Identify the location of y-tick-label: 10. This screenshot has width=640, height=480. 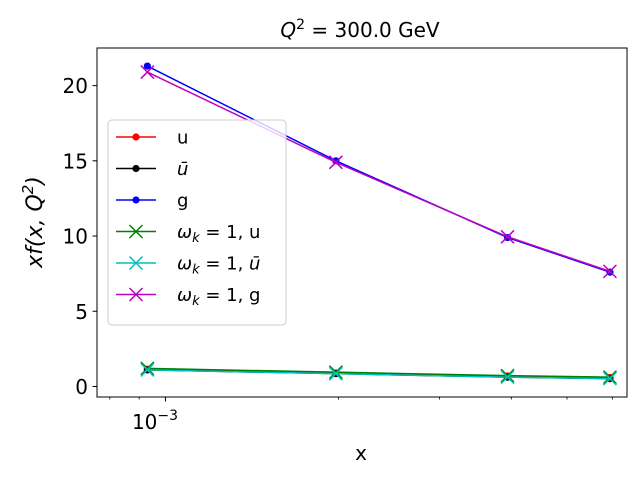
(75, 237).